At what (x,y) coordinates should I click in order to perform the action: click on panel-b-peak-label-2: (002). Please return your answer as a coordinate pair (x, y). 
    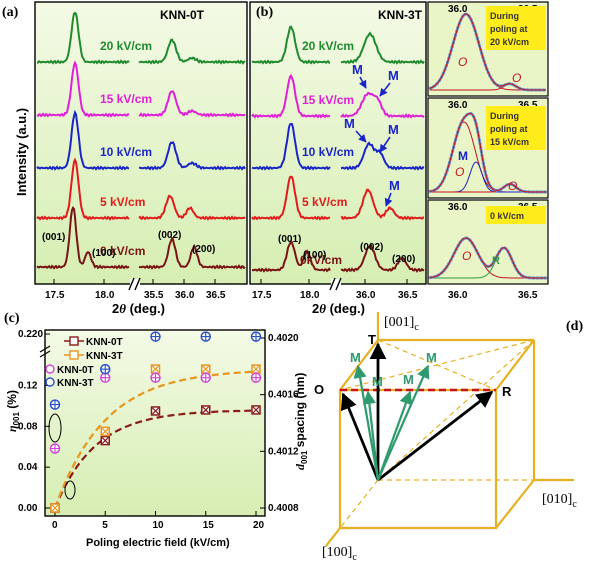
    Looking at the image, I should click on (371, 247).